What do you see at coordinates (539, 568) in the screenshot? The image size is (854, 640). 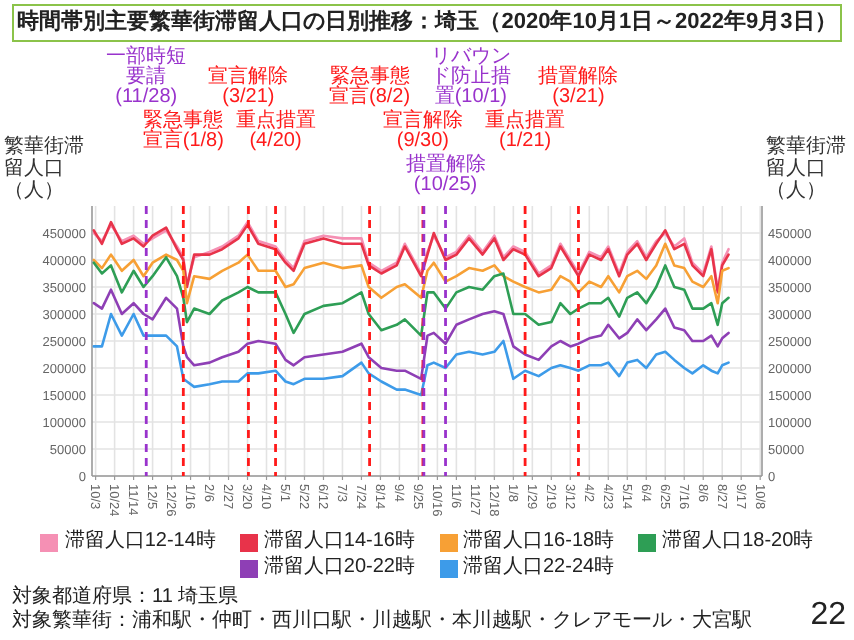 I see `legend-label: 滞留人口22-24時` at bounding box center [539, 568].